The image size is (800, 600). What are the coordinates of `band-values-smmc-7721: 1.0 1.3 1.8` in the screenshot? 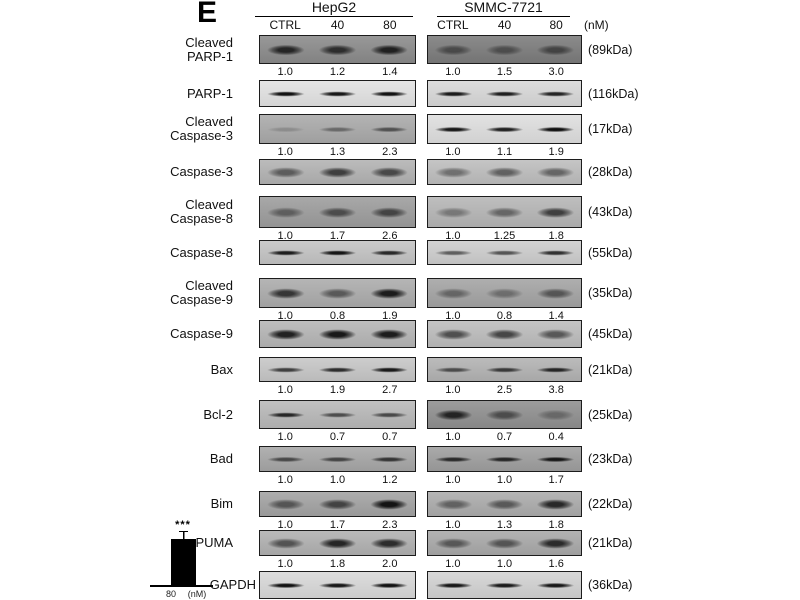 It's located at (504, 524).